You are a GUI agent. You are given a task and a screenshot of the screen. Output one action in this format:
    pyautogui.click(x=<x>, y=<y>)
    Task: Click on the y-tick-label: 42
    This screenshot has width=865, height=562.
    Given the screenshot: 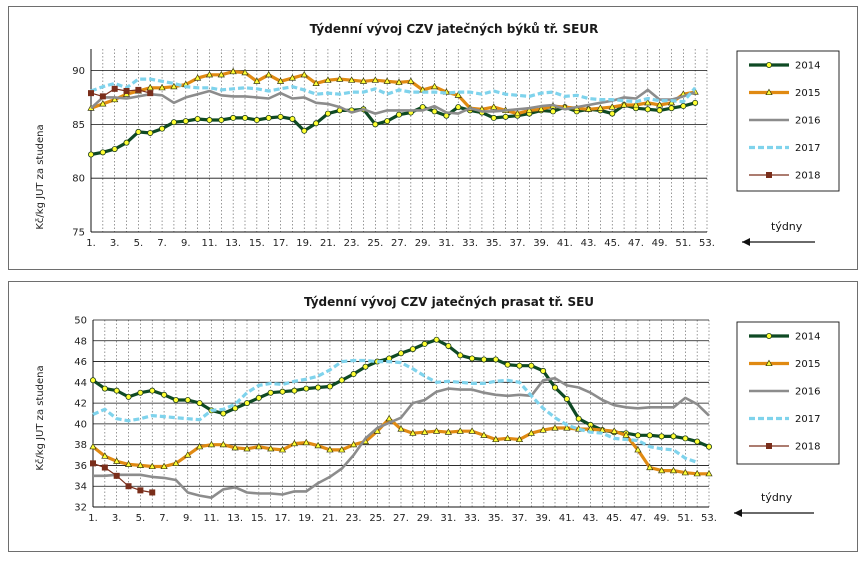 What is the action you would take?
    pyautogui.click(x=80, y=404)
    